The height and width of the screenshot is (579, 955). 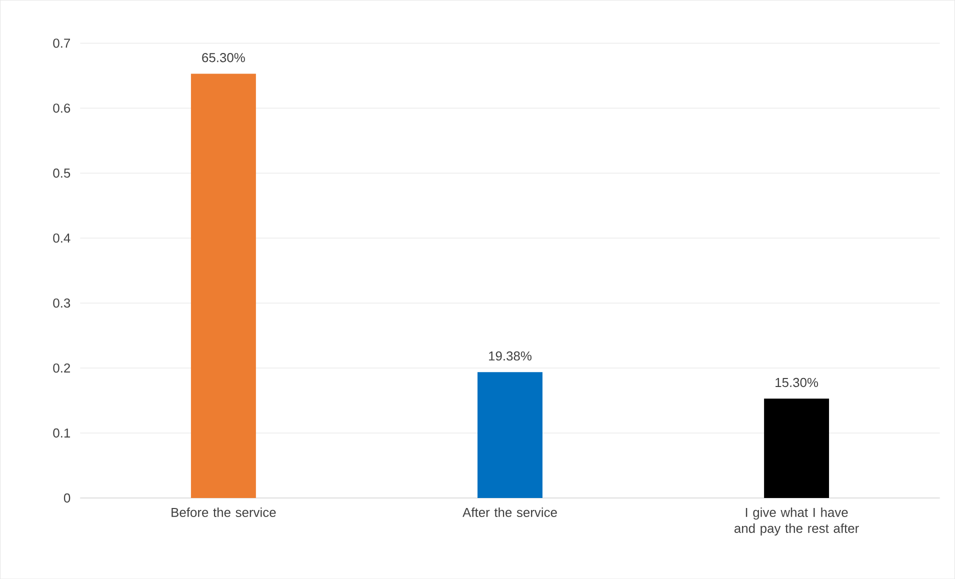 I want to click on y-tick-label: 0.2, so click(x=61, y=368).